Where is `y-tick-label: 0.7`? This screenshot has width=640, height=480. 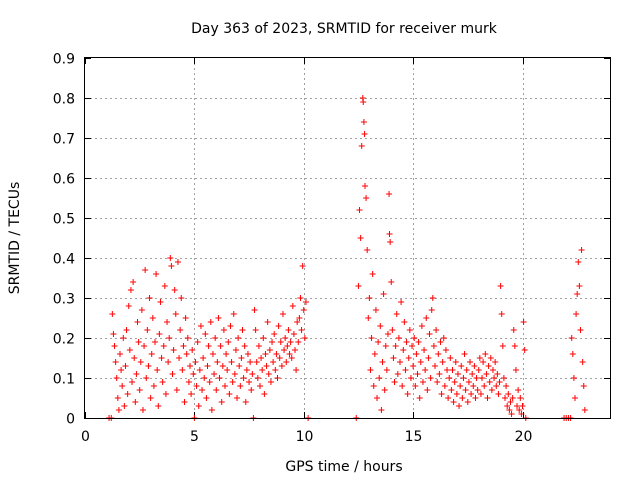 y-tick-label: 0.7 is located at coordinates (64, 140).